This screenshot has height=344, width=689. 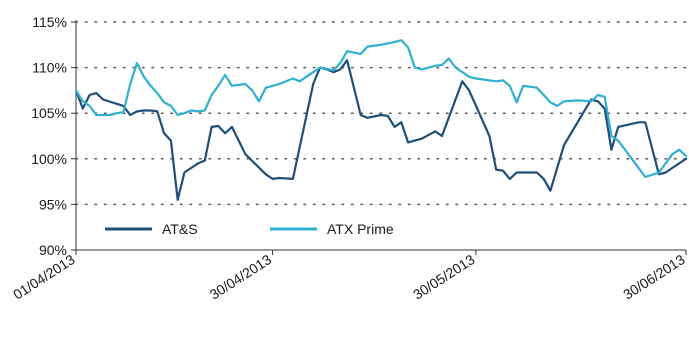 I want to click on y-tick-label: 110%, so click(x=49, y=68).